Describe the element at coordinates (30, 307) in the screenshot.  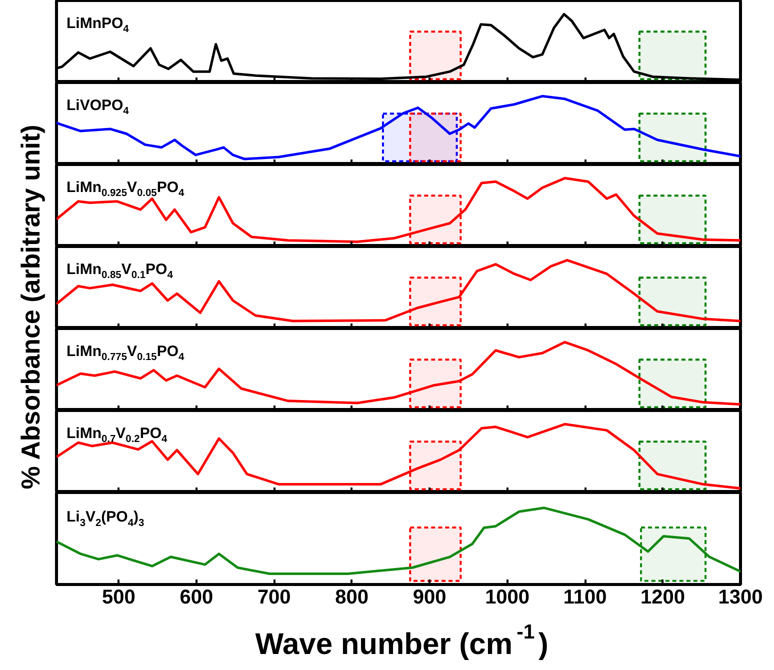
I see `y-axis-title: % Absorbance (arbitrary unit)` at that location.